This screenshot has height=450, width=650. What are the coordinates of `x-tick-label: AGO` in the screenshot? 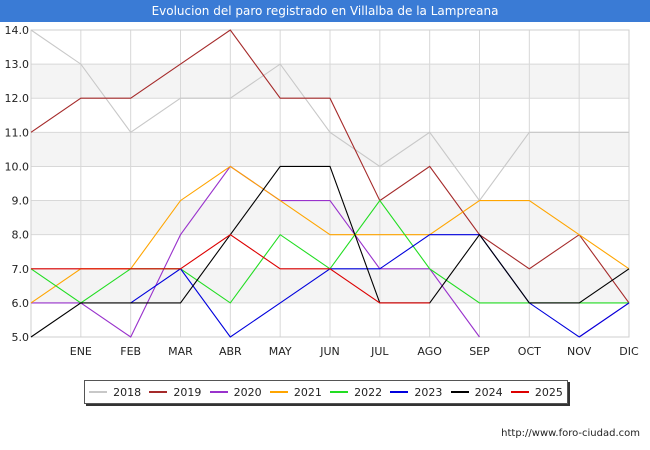 It's located at (429, 351).